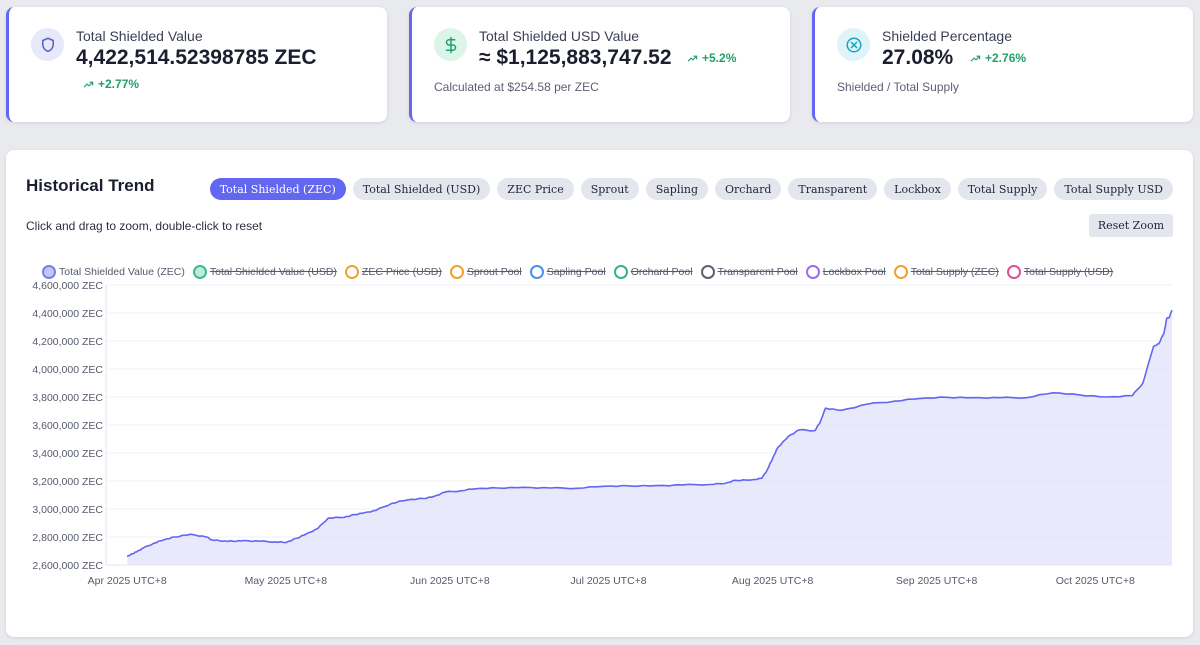 The height and width of the screenshot is (645, 1200). What do you see at coordinates (286, 581) in the screenshot?
I see `x-tick-label: May 2025 UTC+8` at bounding box center [286, 581].